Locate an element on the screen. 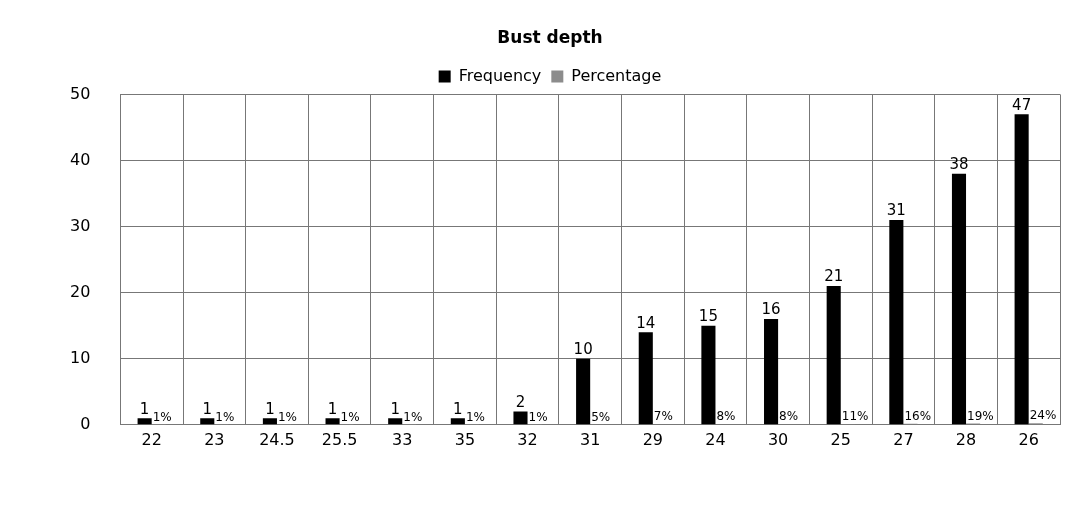  data-label: 10 is located at coordinates (583, 349).